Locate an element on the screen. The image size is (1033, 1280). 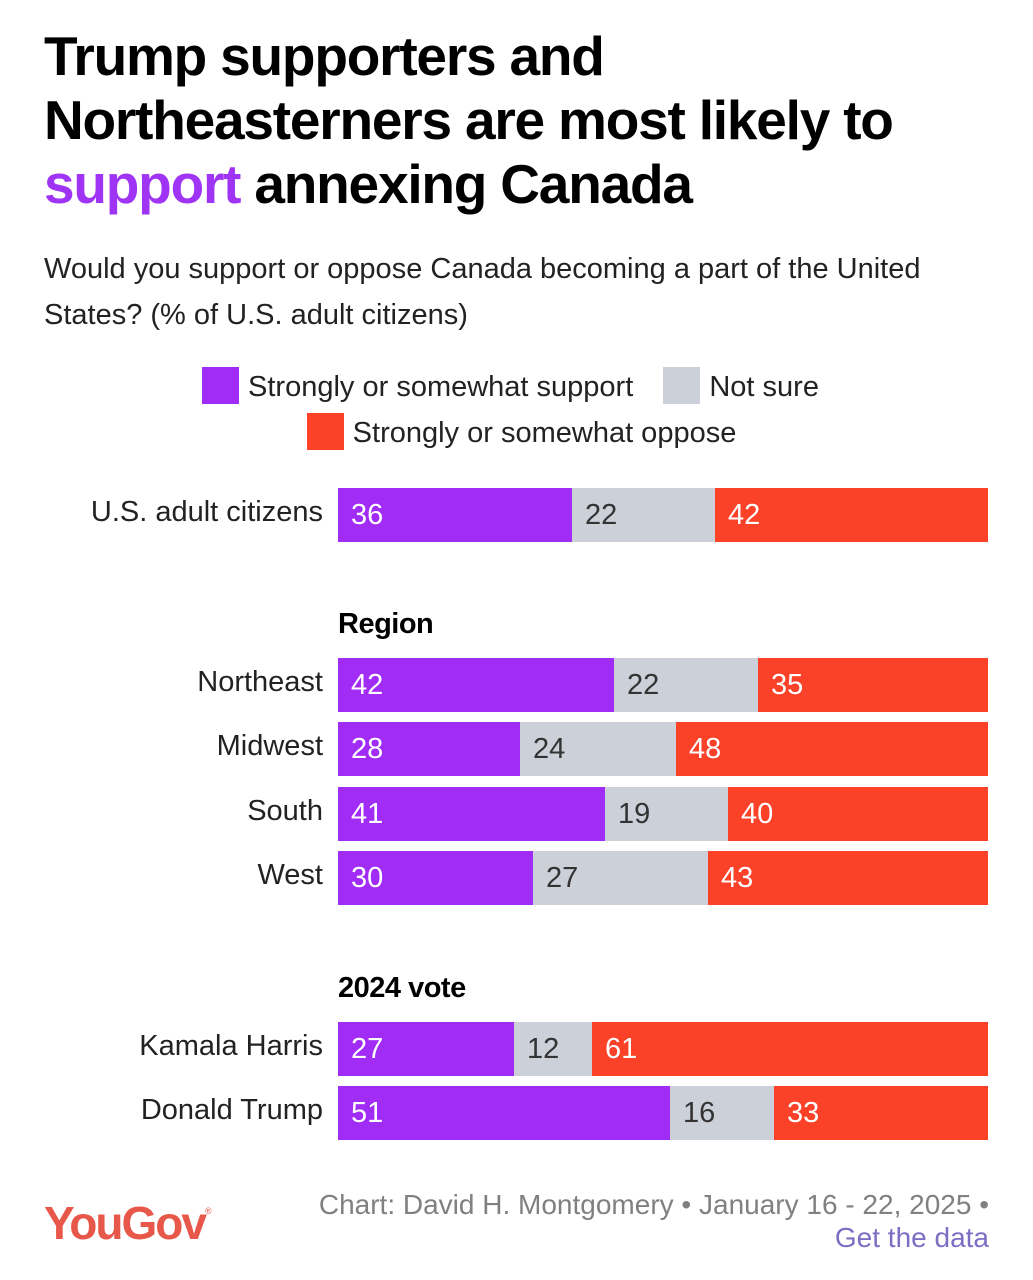
row-label: Kamala Harris is located at coordinates (231, 1046).